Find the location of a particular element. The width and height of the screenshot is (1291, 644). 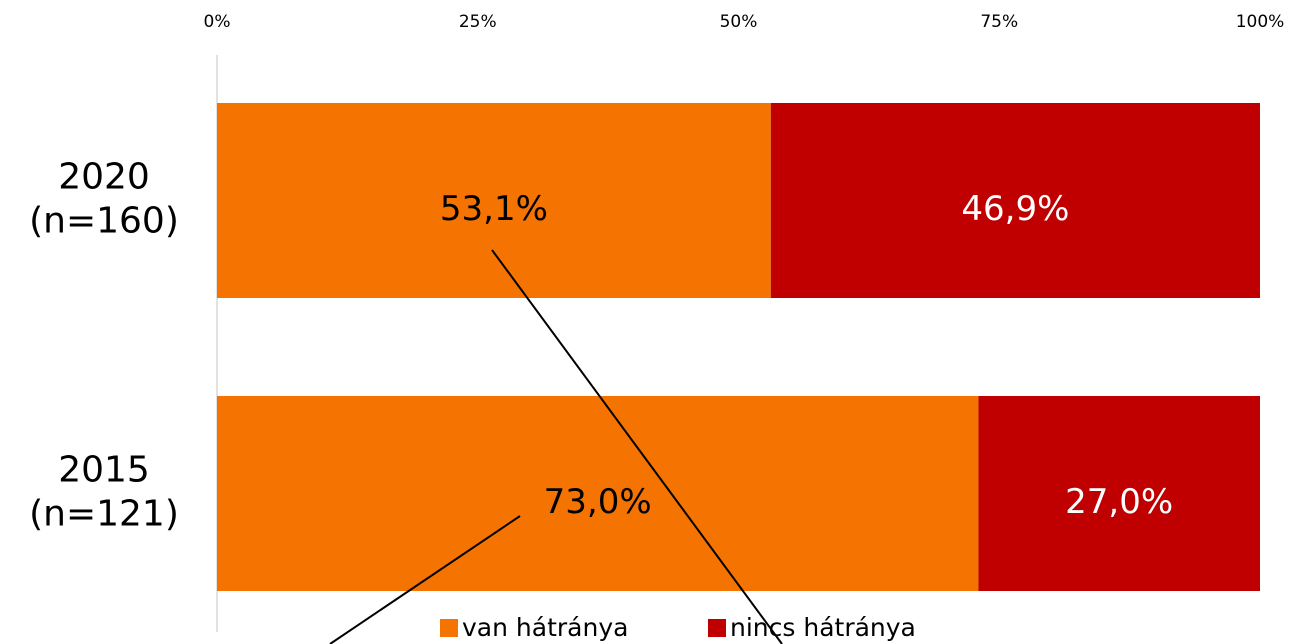

x-tick-label: 100% is located at coordinates (1260, 22).